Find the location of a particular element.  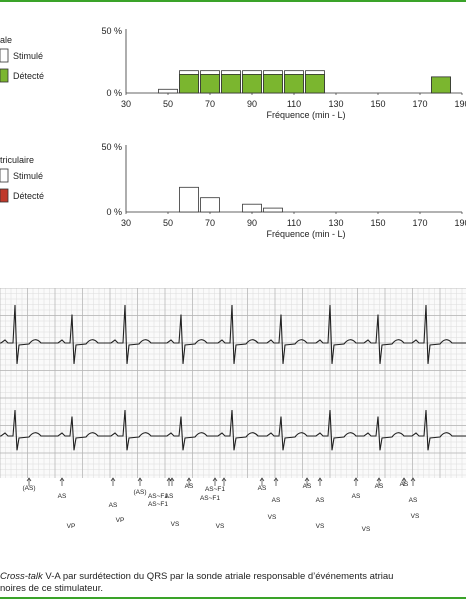

legend-title: triculaire is located at coordinates (17, 160).